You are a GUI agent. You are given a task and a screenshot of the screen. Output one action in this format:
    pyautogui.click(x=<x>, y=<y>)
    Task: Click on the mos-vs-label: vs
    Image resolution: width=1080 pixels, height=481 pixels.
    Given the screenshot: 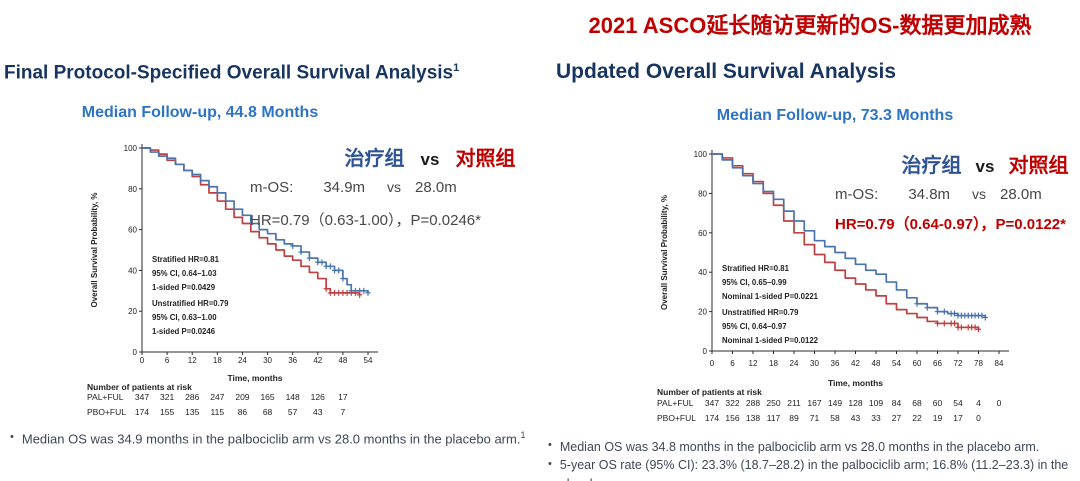 What is the action you would take?
    pyautogui.click(x=394, y=187)
    